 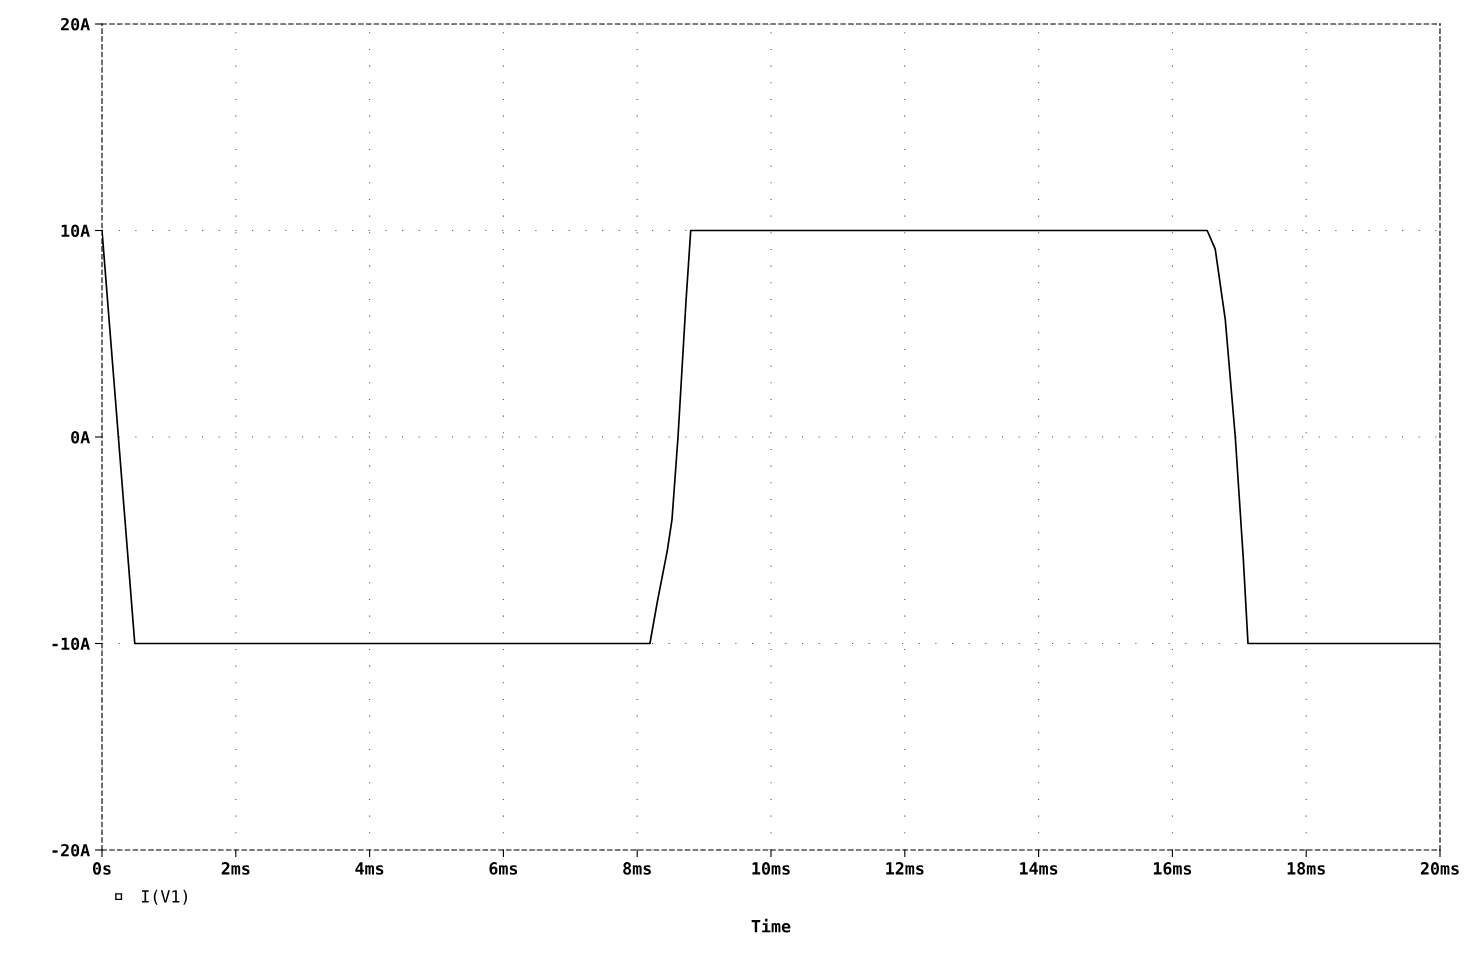 What do you see at coordinates (771, 868) in the screenshot?
I see `x-tick-label: 10ms` at bounding box center [771, 868].